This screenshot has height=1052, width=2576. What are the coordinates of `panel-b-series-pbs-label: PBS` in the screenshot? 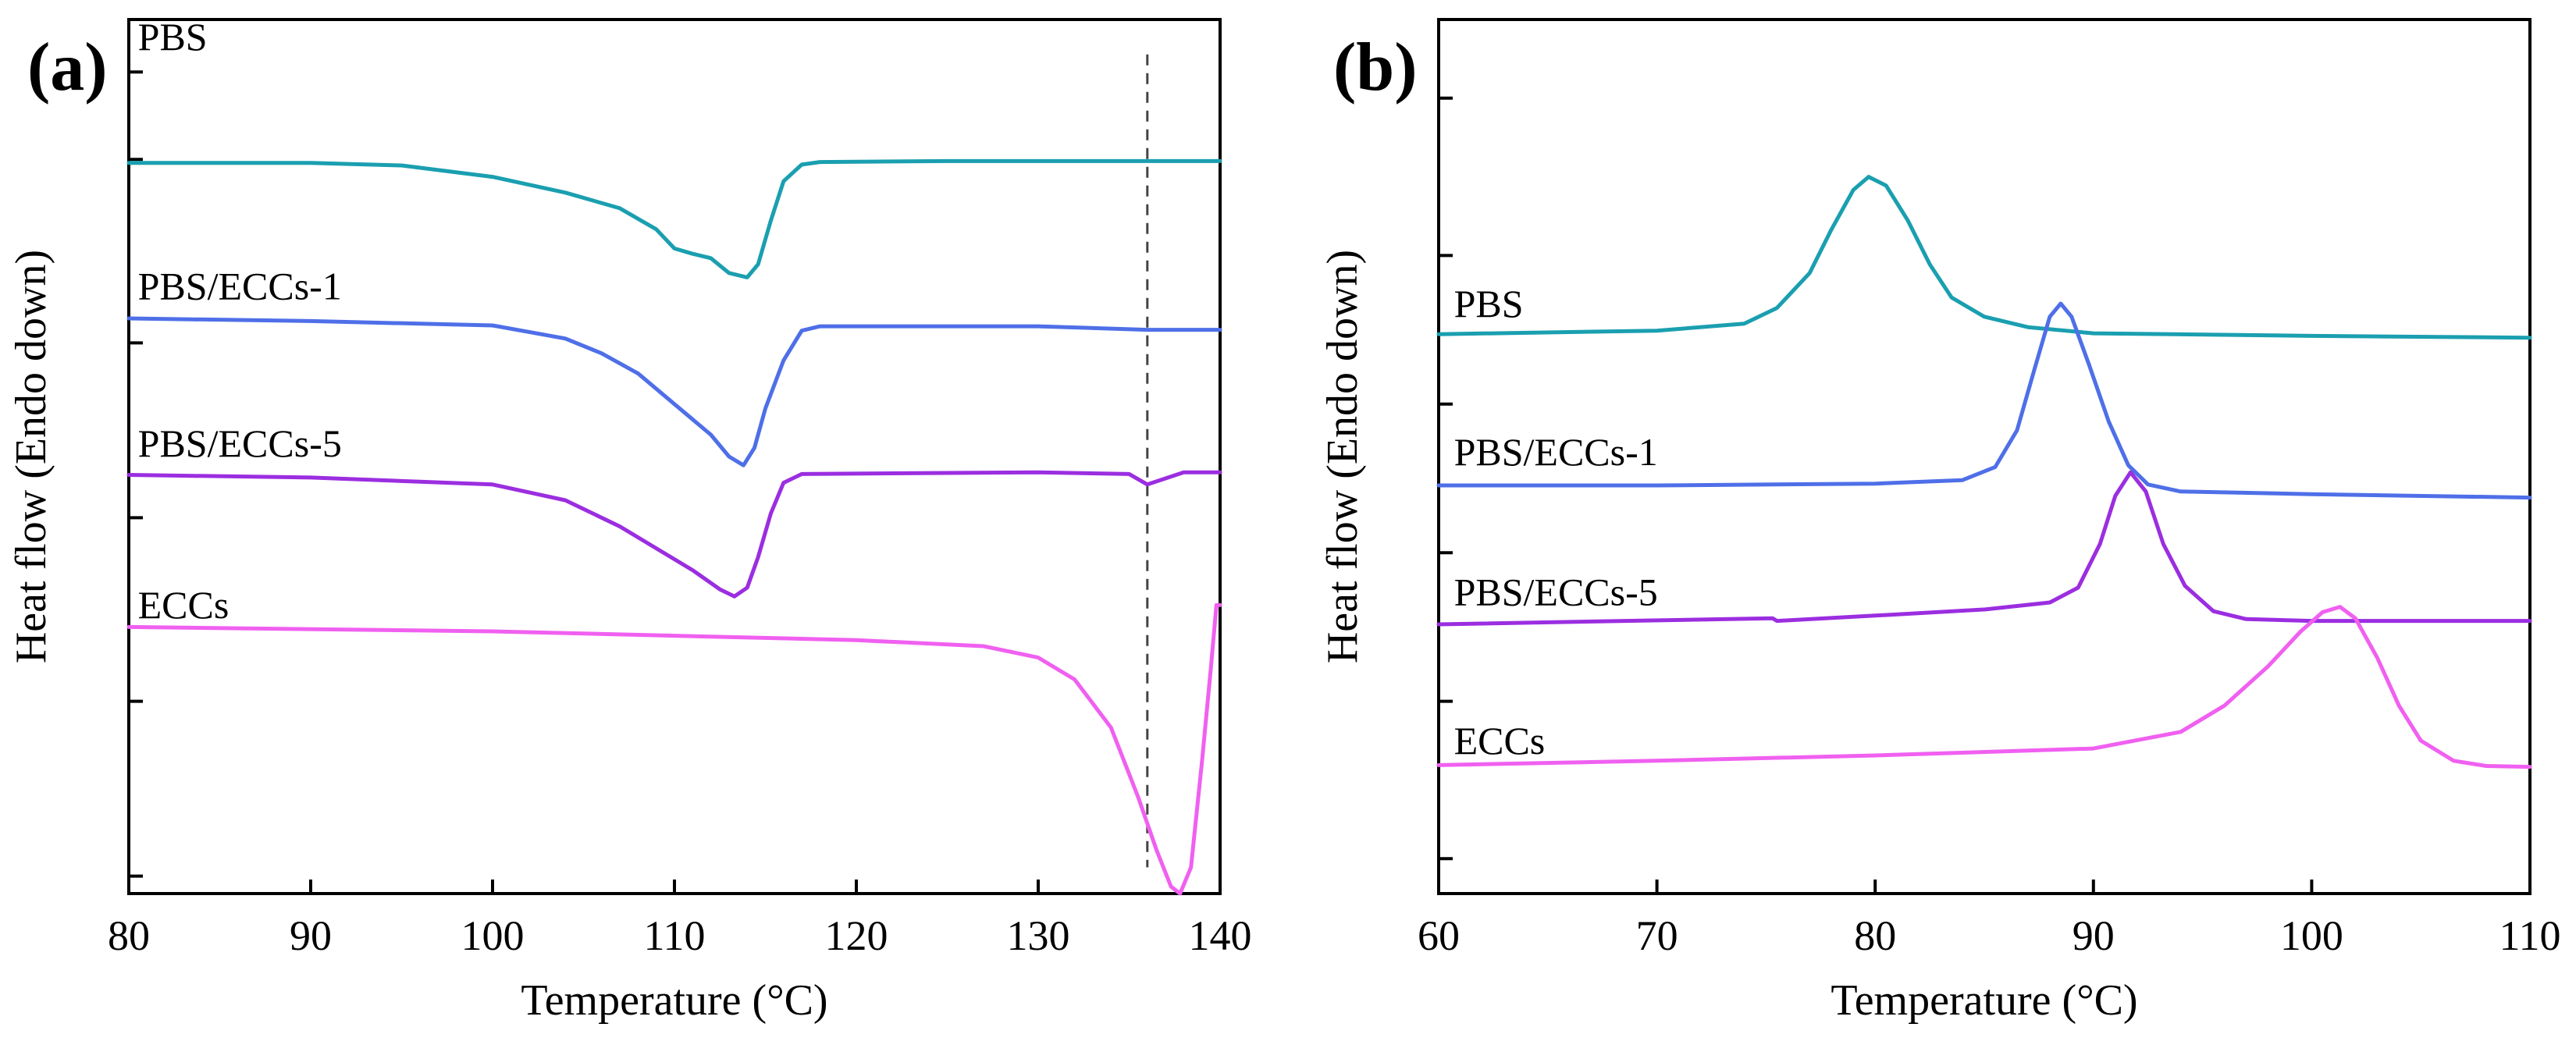 It's located at (1489, 303).